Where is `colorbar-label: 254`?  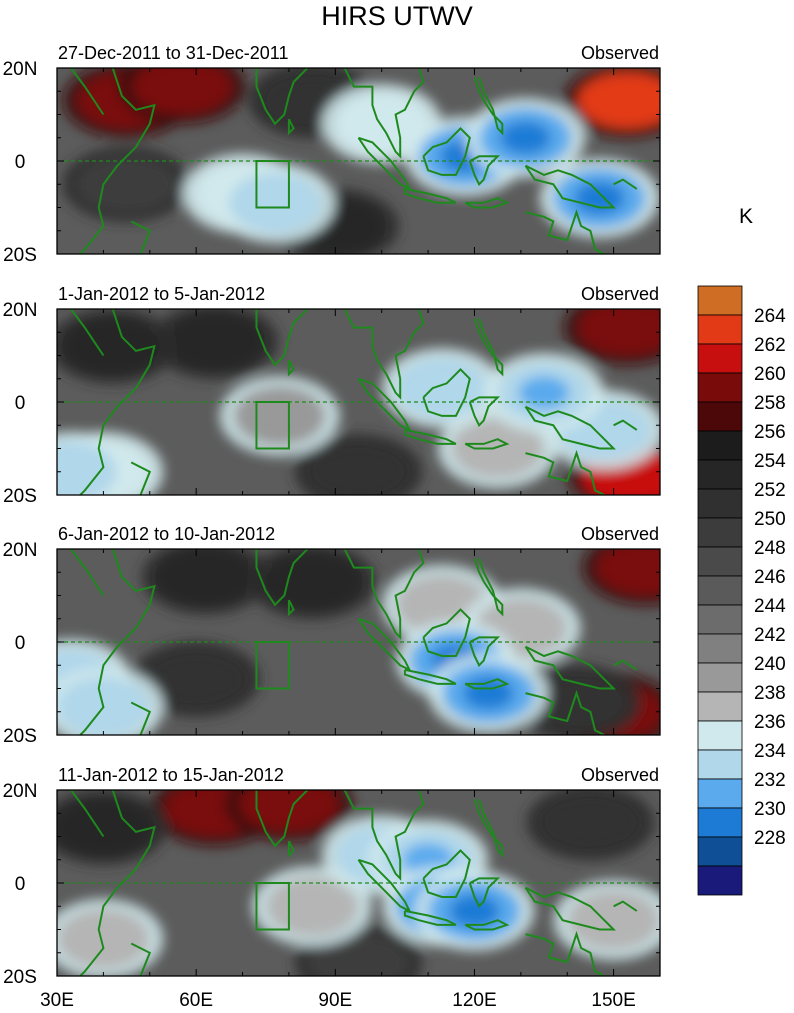
colorbar-label: 254 is located at coordinates (770, 461).